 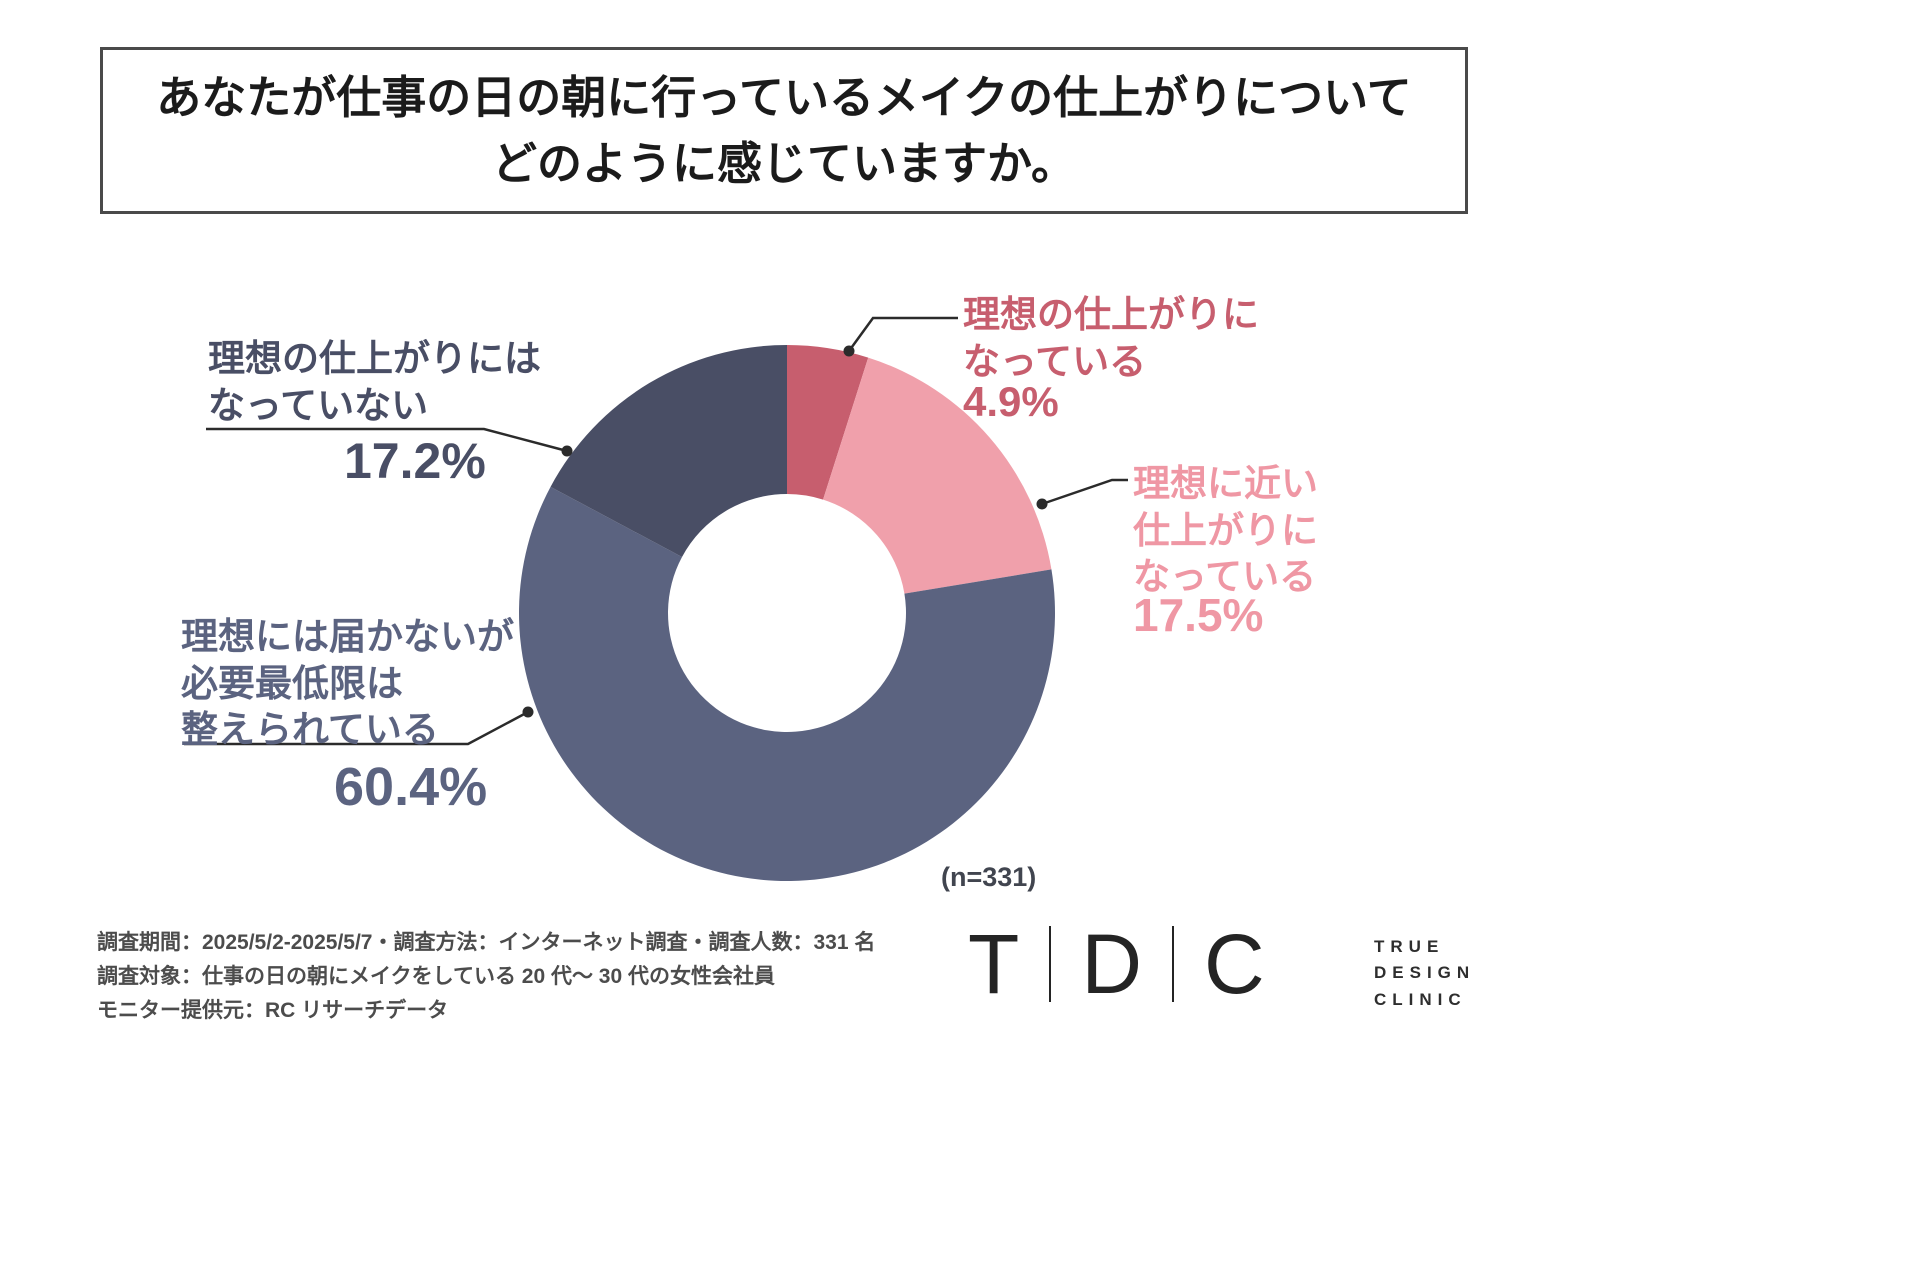 I want to click on leader-dot-minimum, so click(x=528, y=712).